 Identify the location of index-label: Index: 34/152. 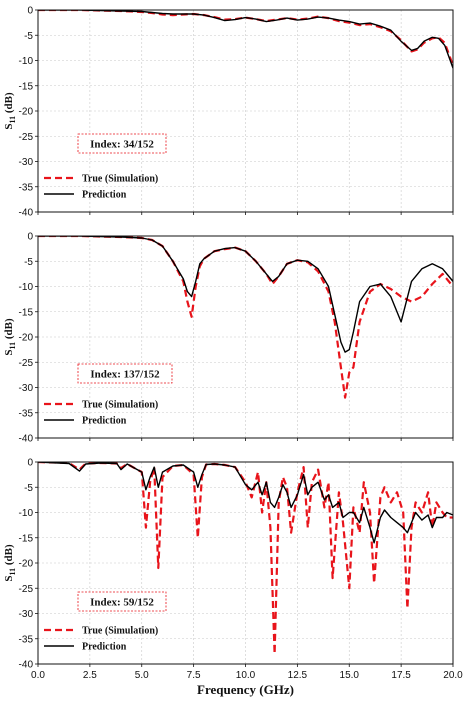
(122, 145).